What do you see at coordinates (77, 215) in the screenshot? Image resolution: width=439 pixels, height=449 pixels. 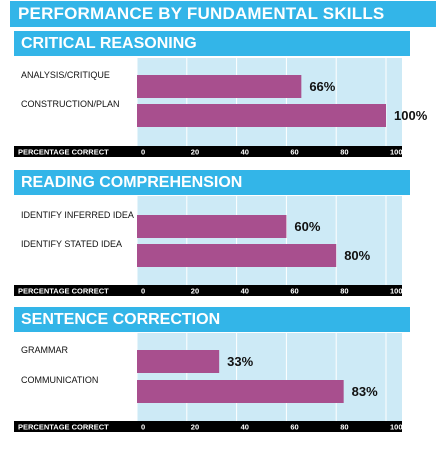 I see `category-label: IDENTIFY INFERRED IDEA` at bounding box center [77, 215].